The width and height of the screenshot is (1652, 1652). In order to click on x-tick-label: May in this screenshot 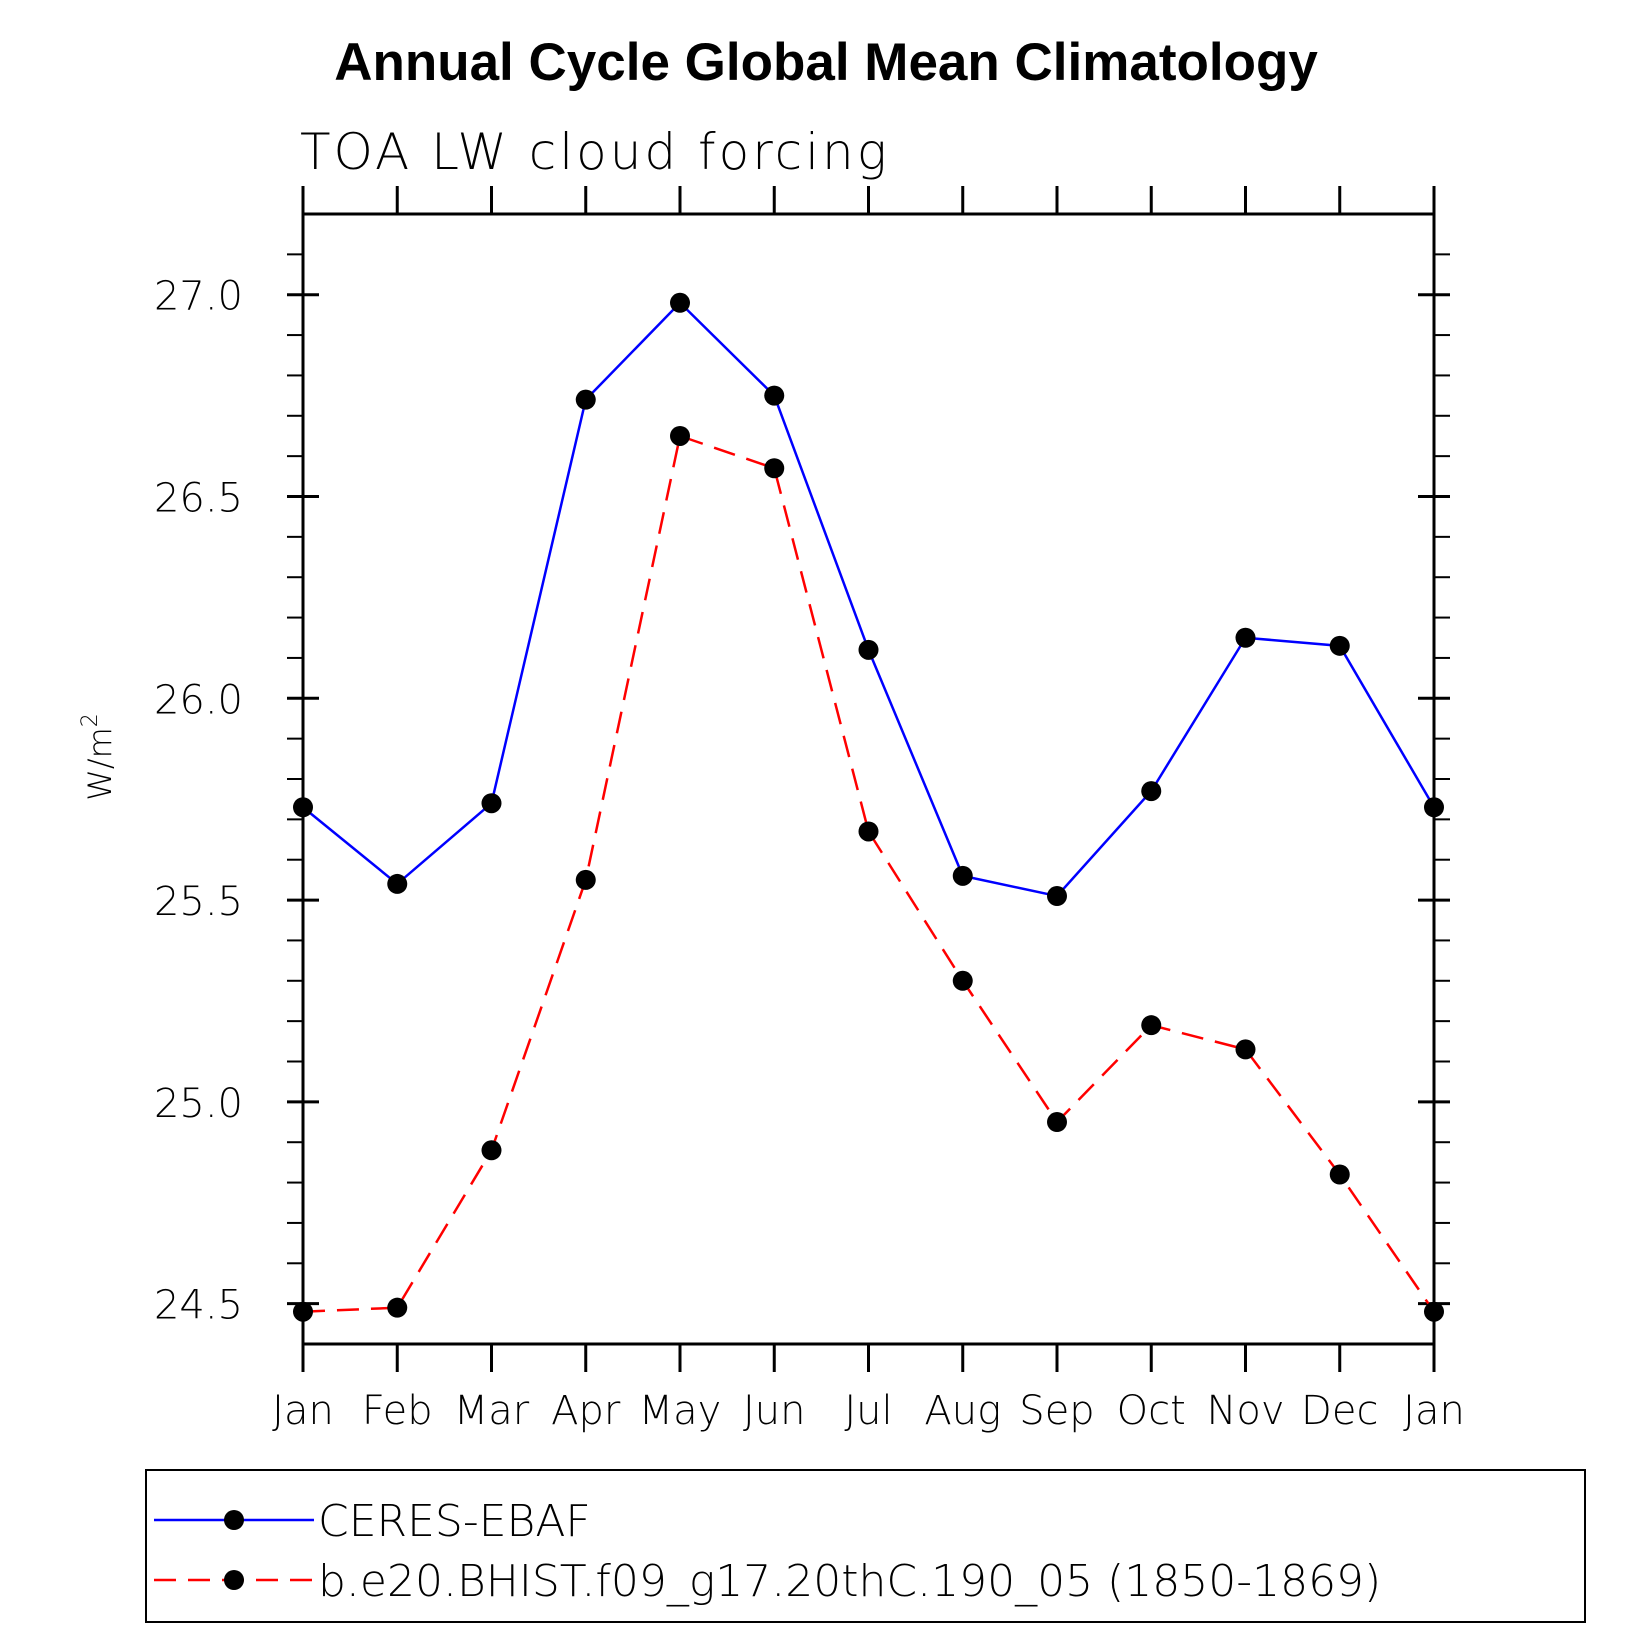, I will do `click(680, 1411)`.